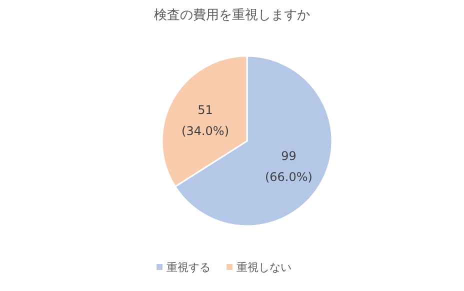  Describe the element at coordinates (264, 267) in the screenshot. I see `legend-label: 重視しない` at that location.